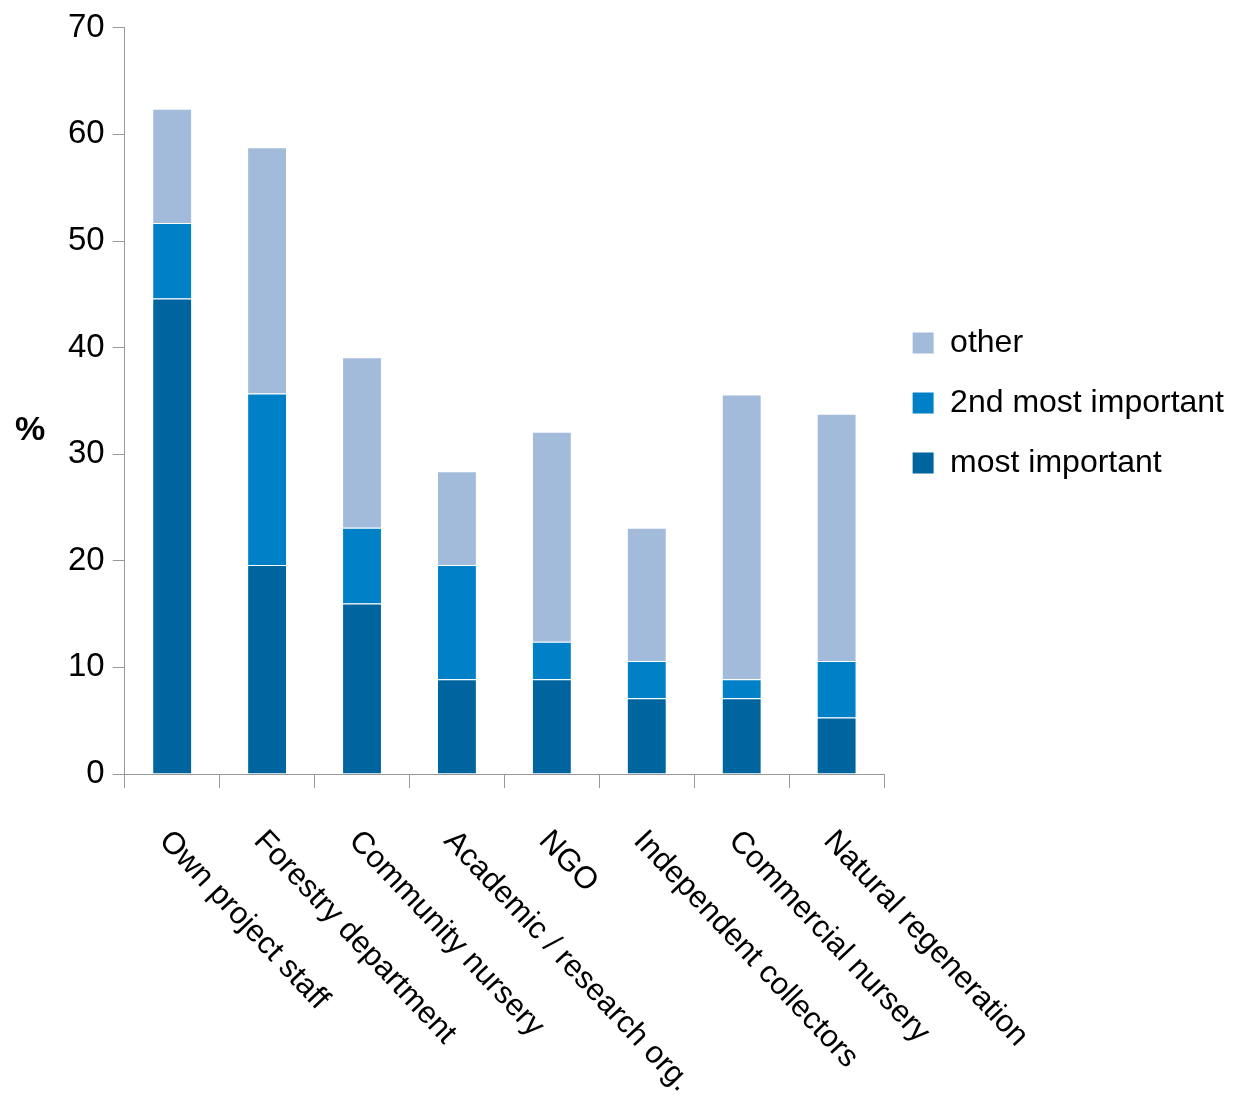  Describe the element at coordinates (86, 345) in the screenshot. I see `y-tick-label: 40` at that location.